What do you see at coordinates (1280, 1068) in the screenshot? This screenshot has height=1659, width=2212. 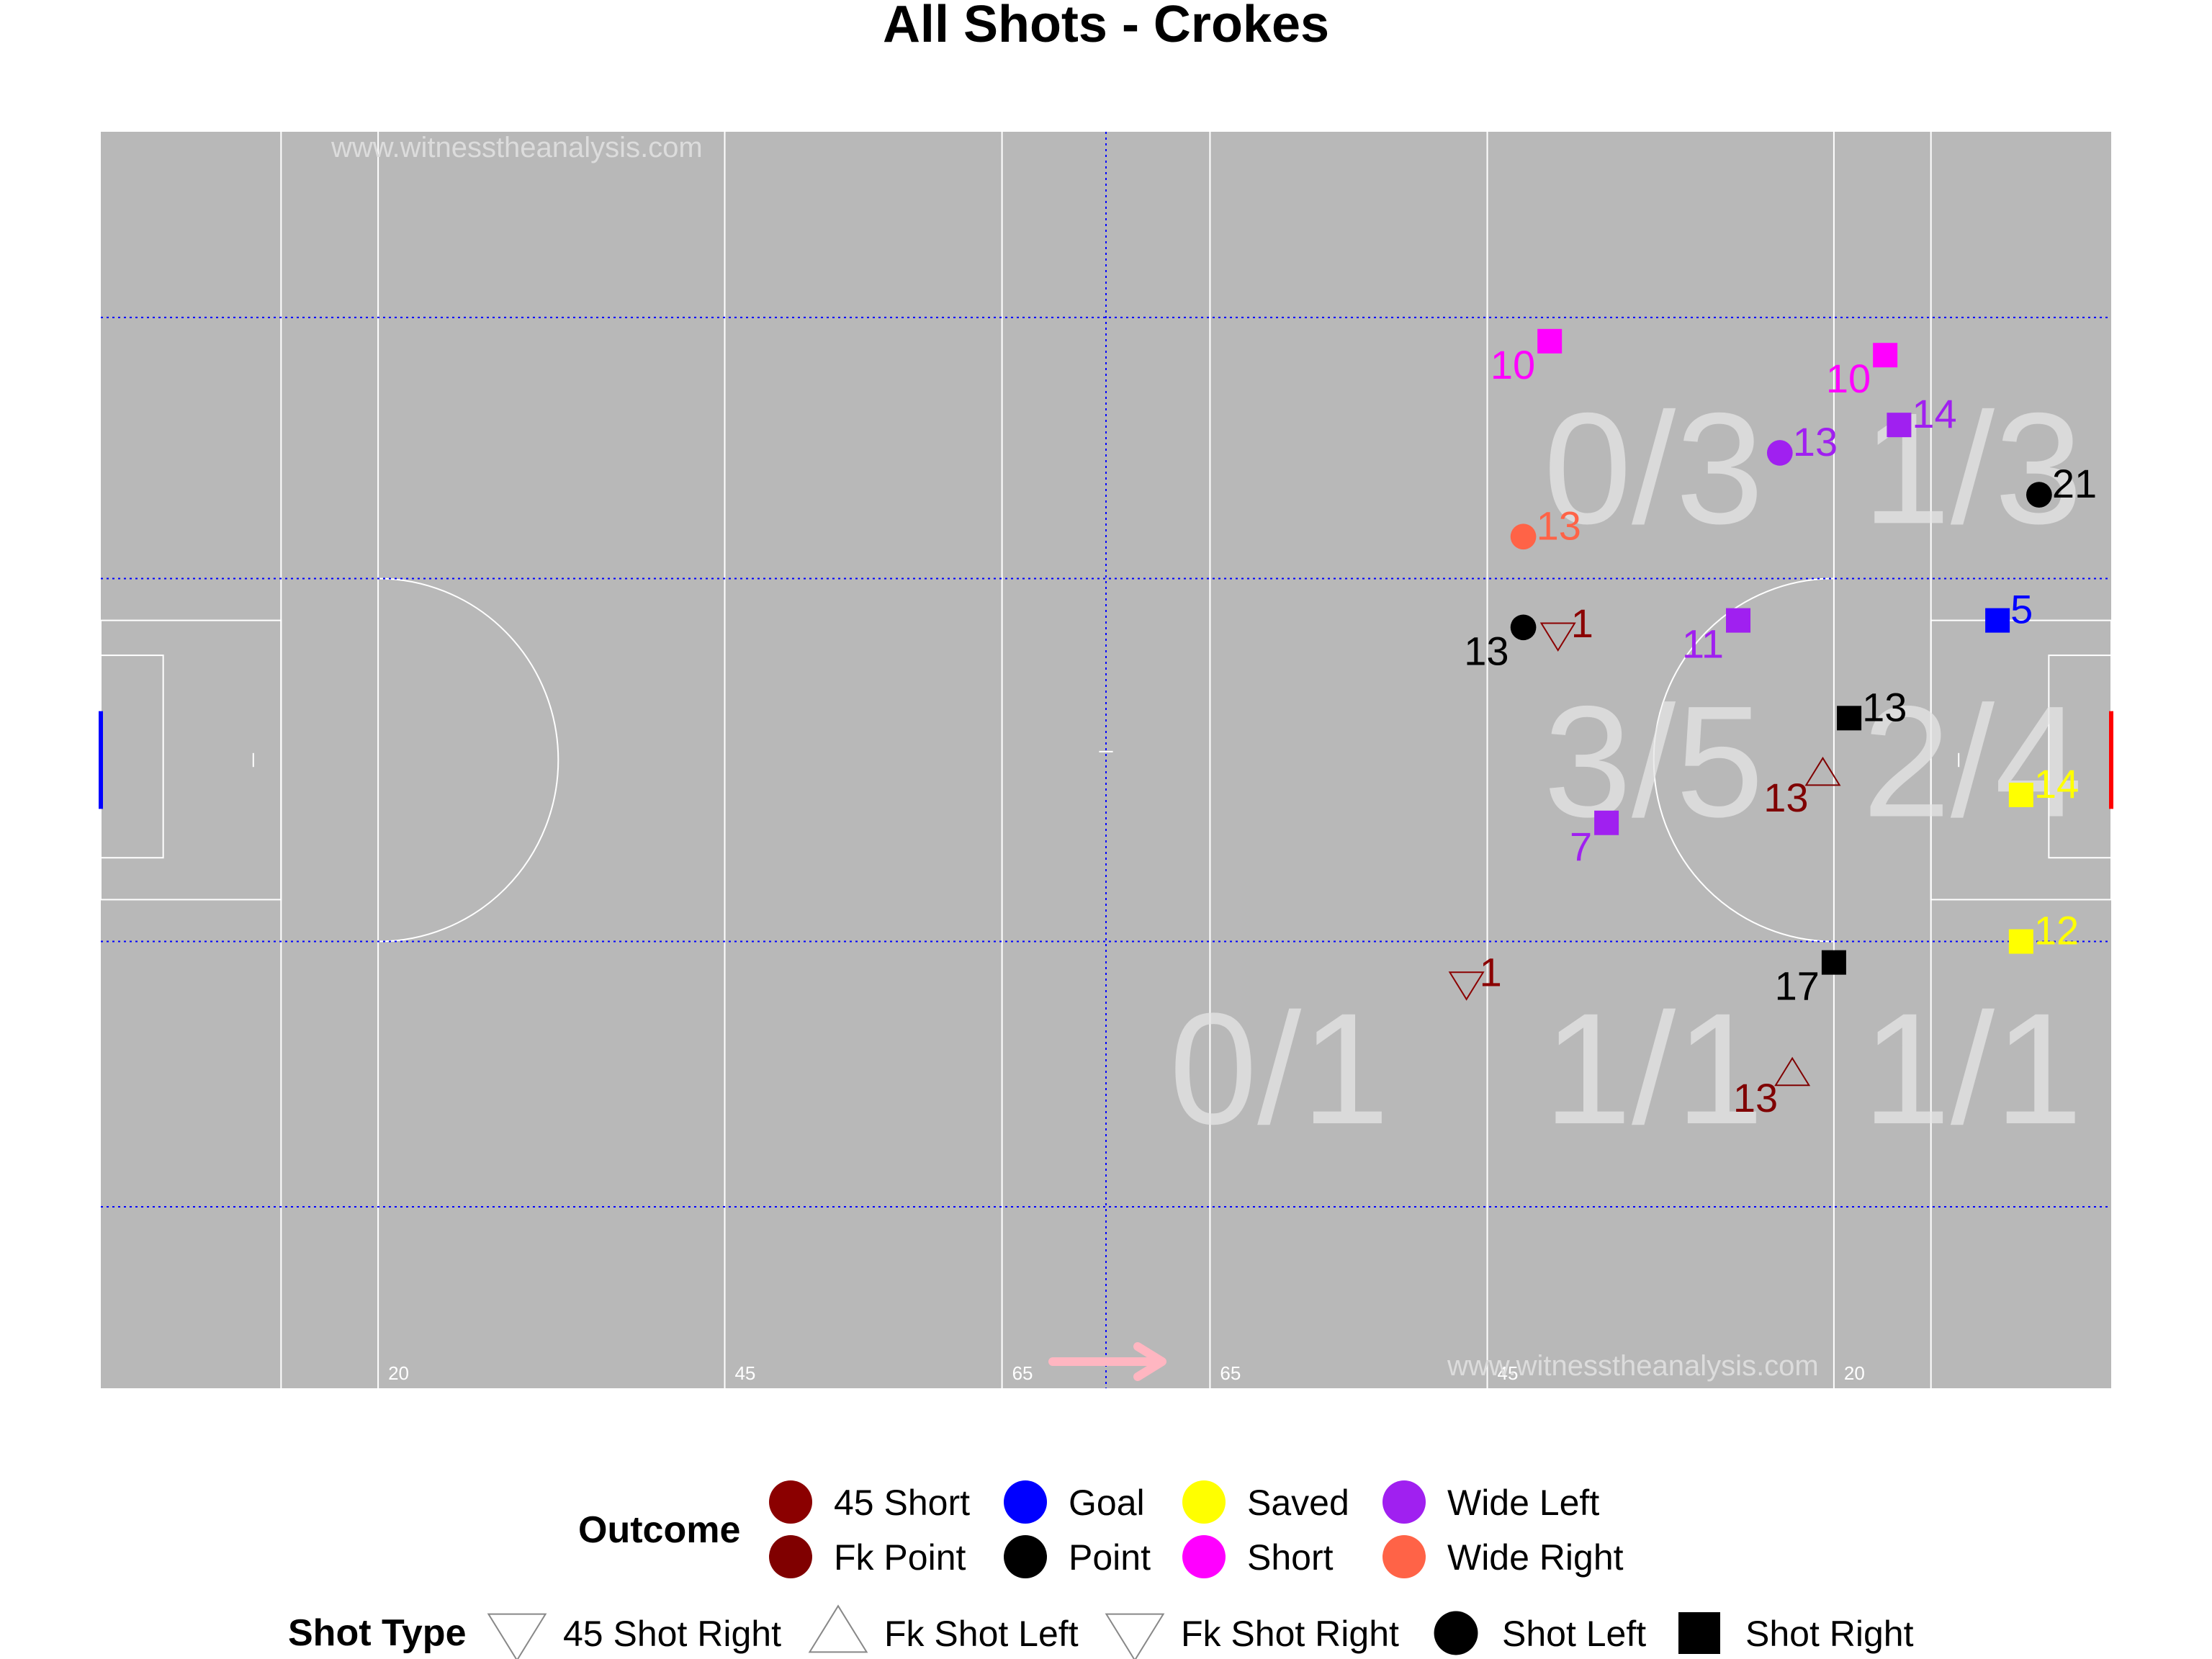 I see `zone-label: 0/1` at bounding box center [1280, 1068].